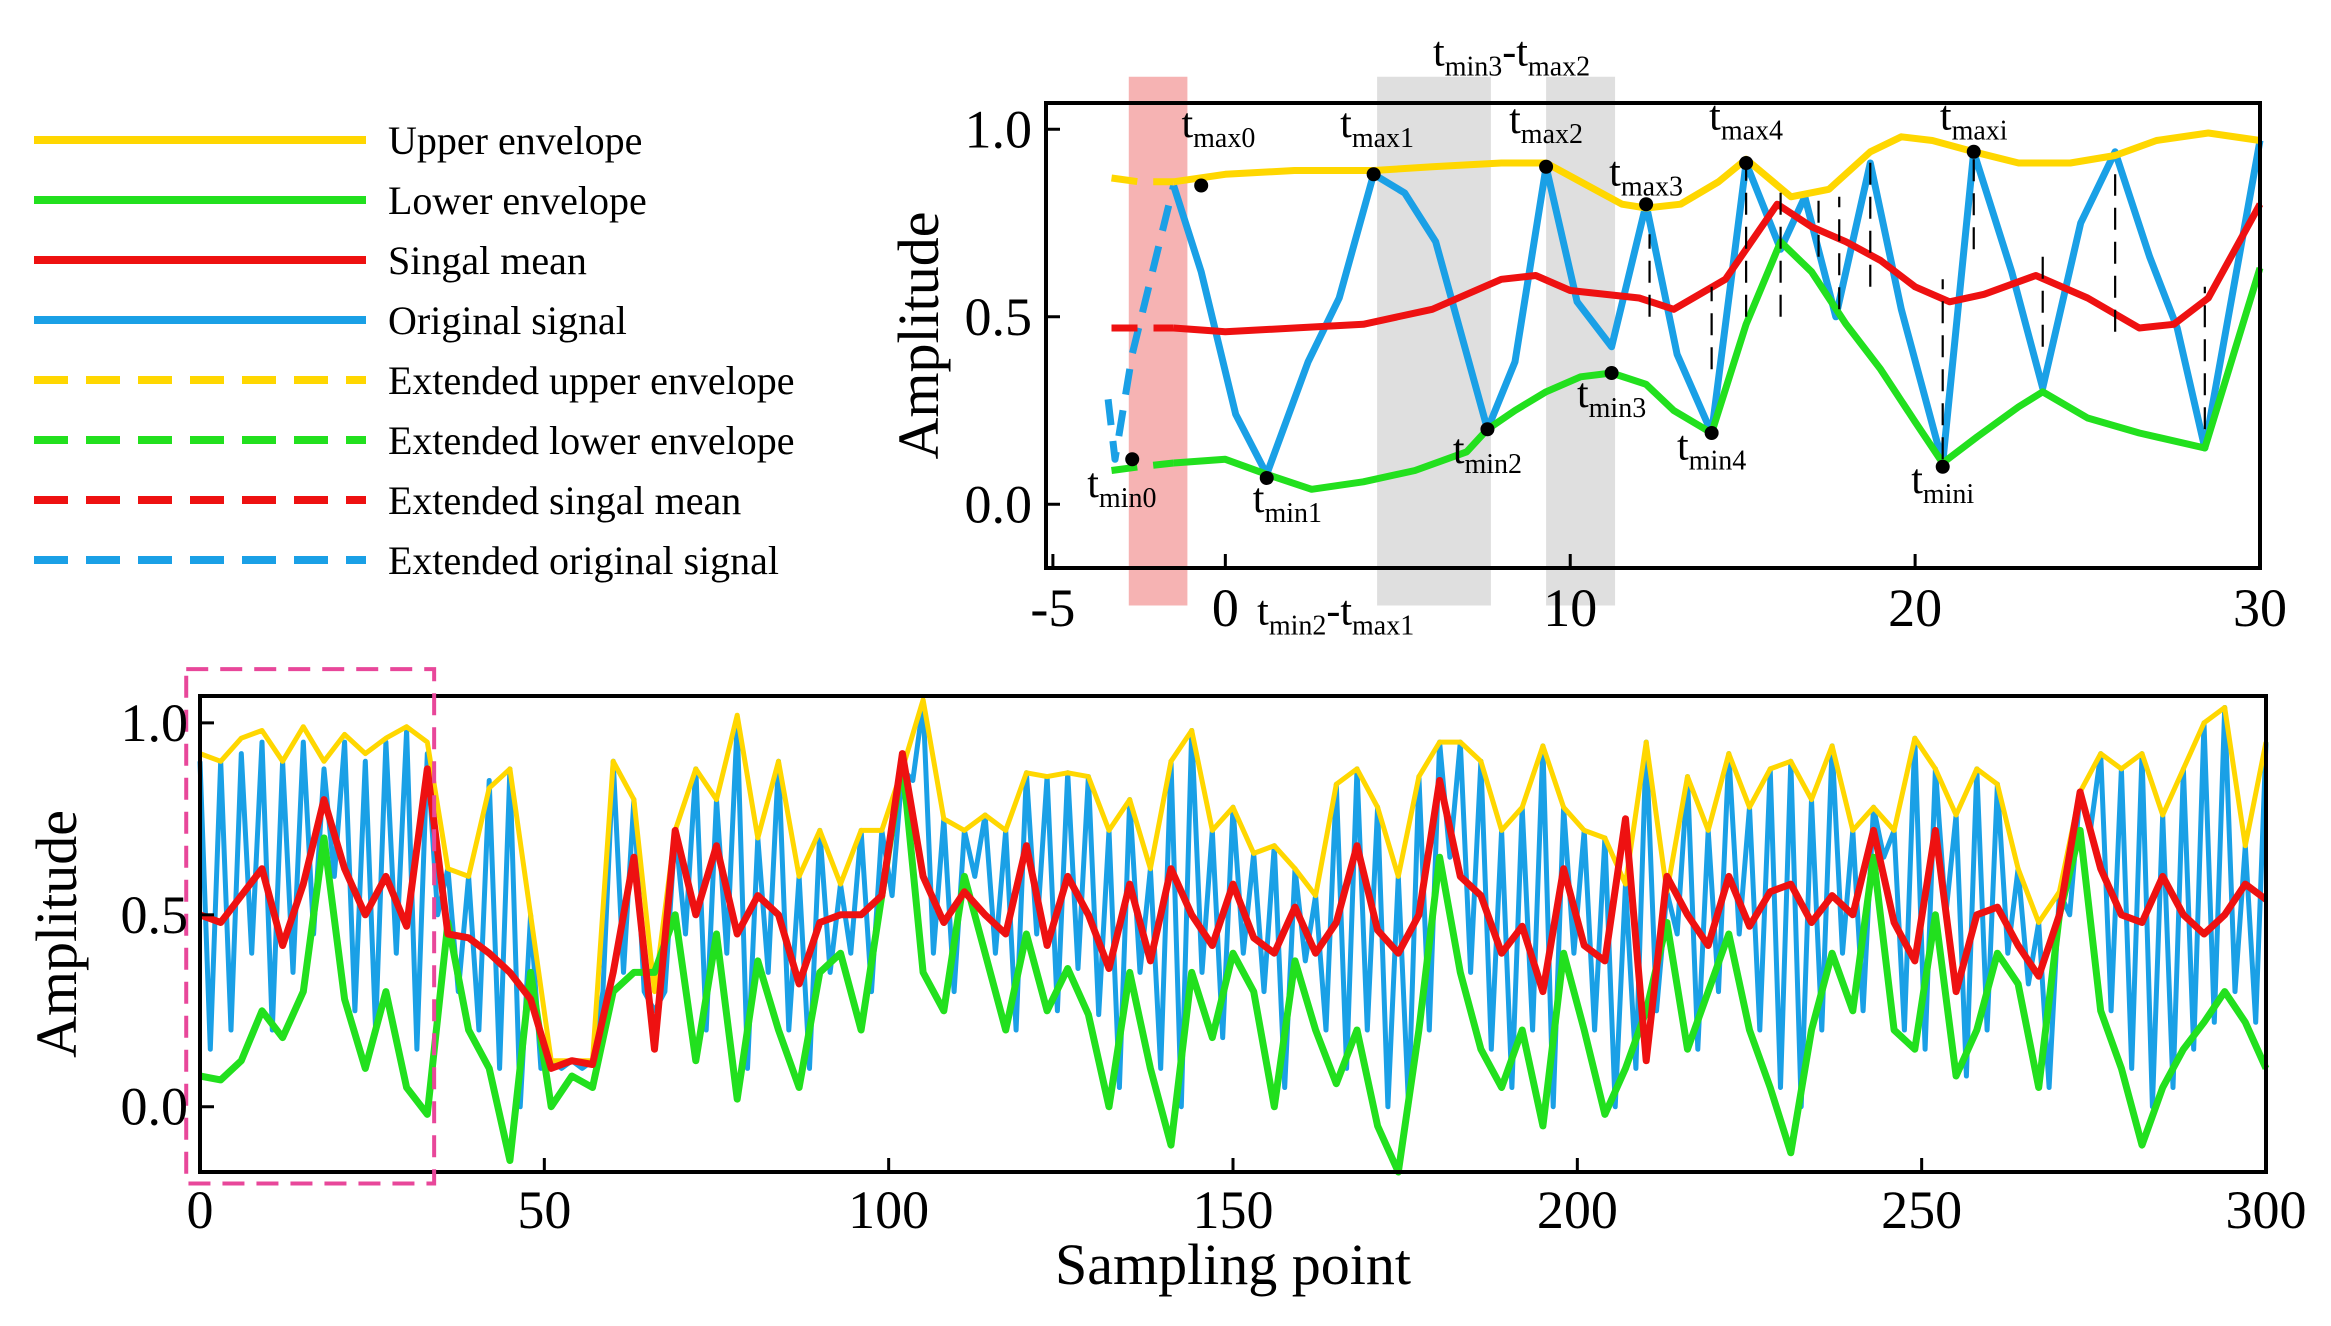 This screenshot has height=1326, width=2331. What do you see at coordinates (2266, 1210) in the screenshot?
I see `x-tick-label: 300` at bounding box center [2266, 1210].